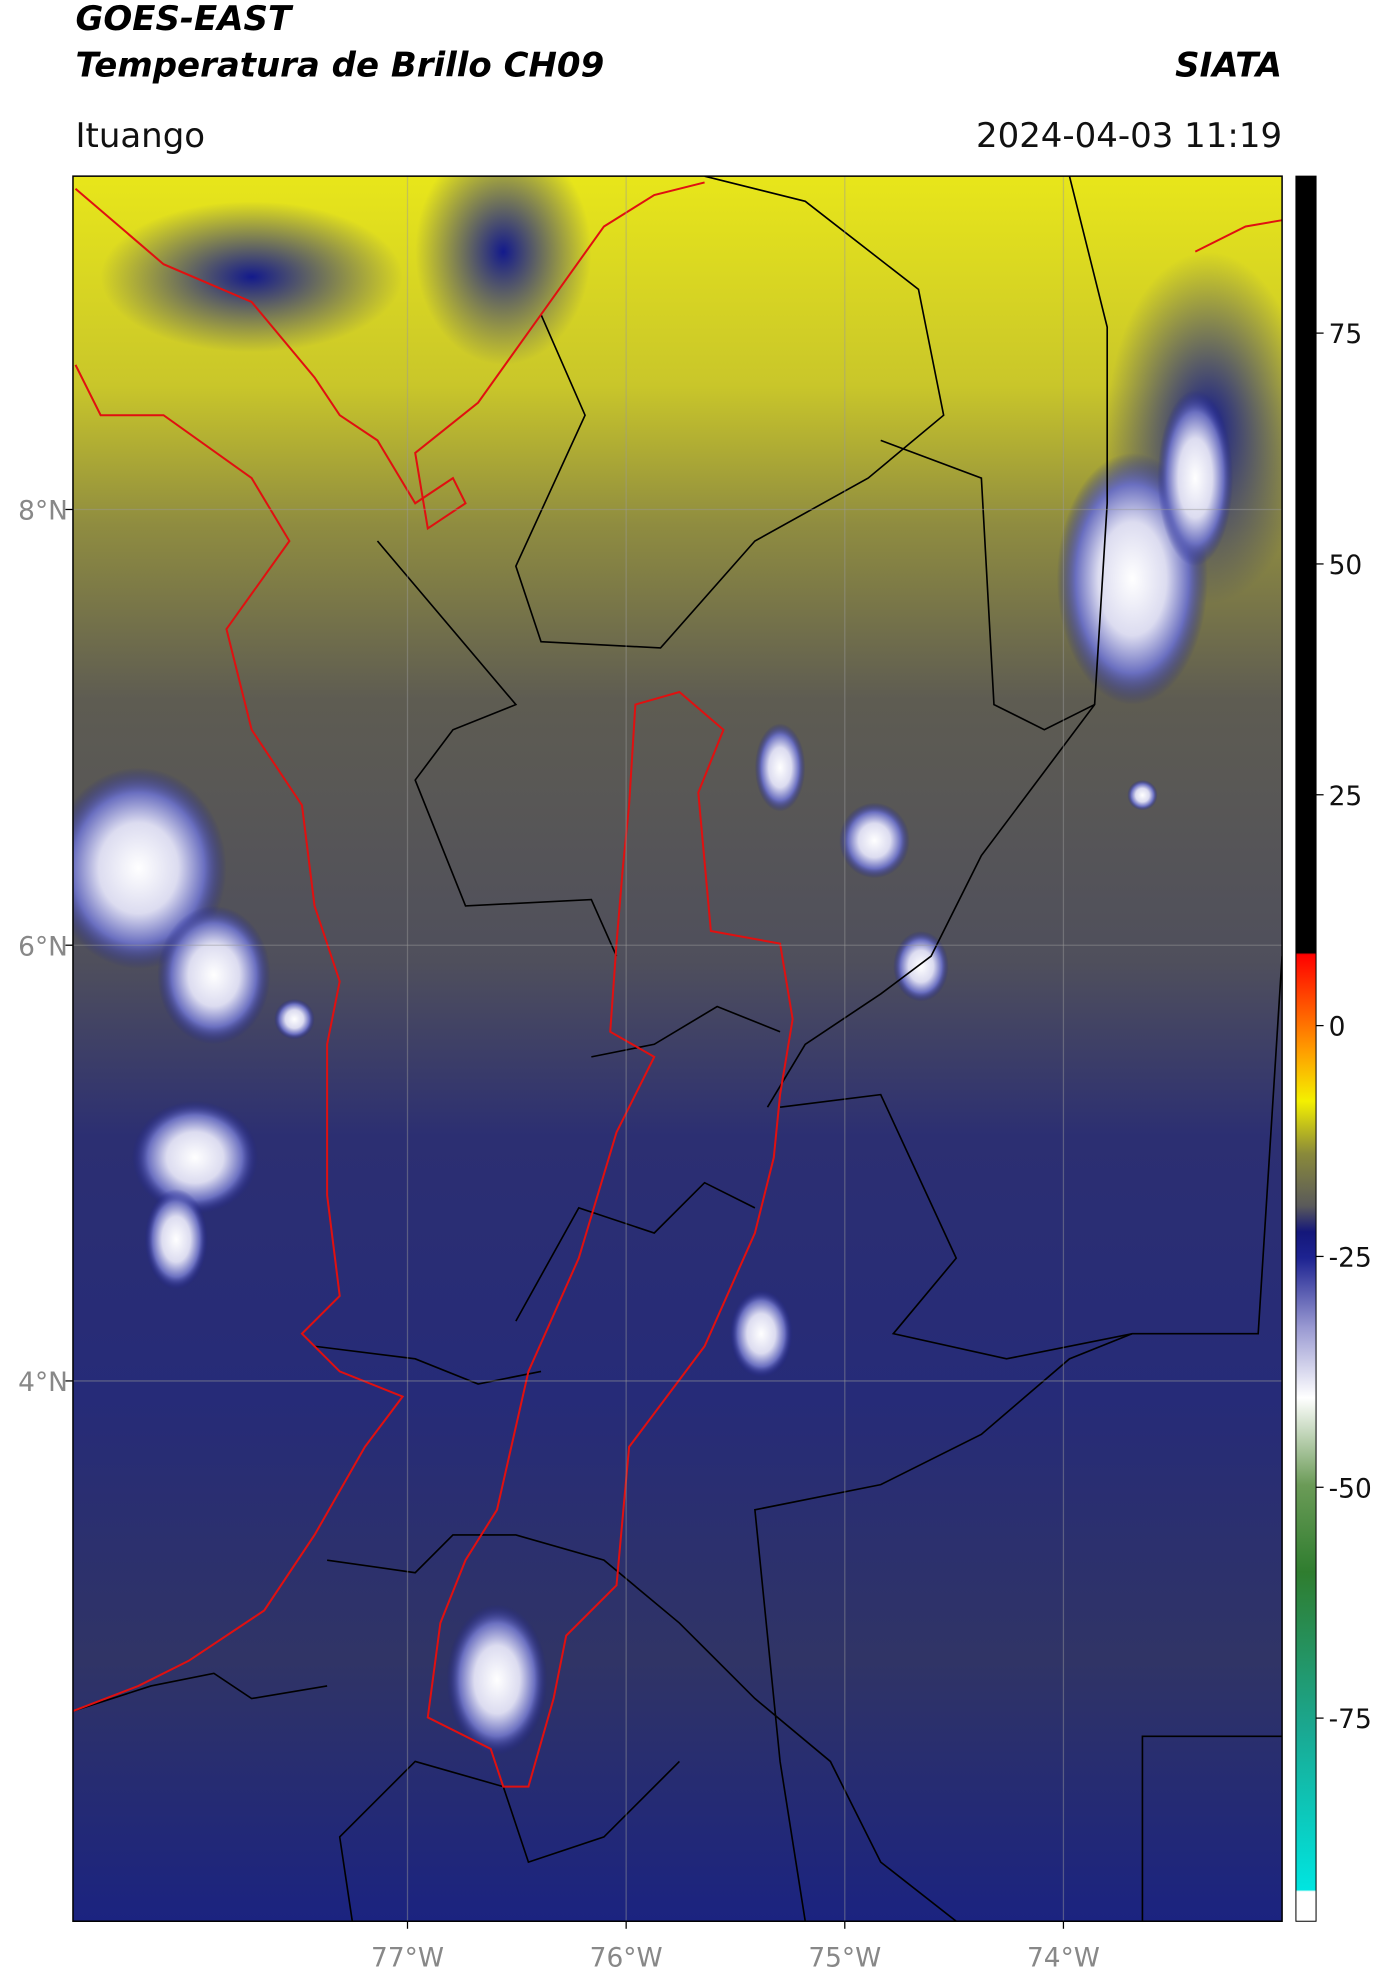 This screenshot has height=1985, width=1384. What do you see at coordinates (140, 136) in the screenshot?
I see `location: Ituango` at bounding box center [140, 136].